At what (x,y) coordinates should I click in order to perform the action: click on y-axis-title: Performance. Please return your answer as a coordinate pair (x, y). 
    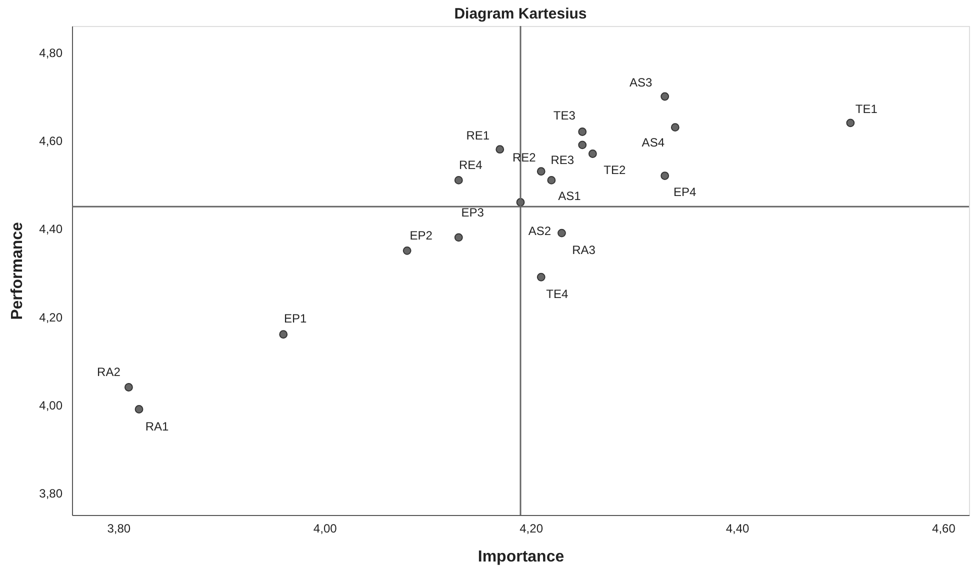
    Looking at the image, I should click on (17, 271).